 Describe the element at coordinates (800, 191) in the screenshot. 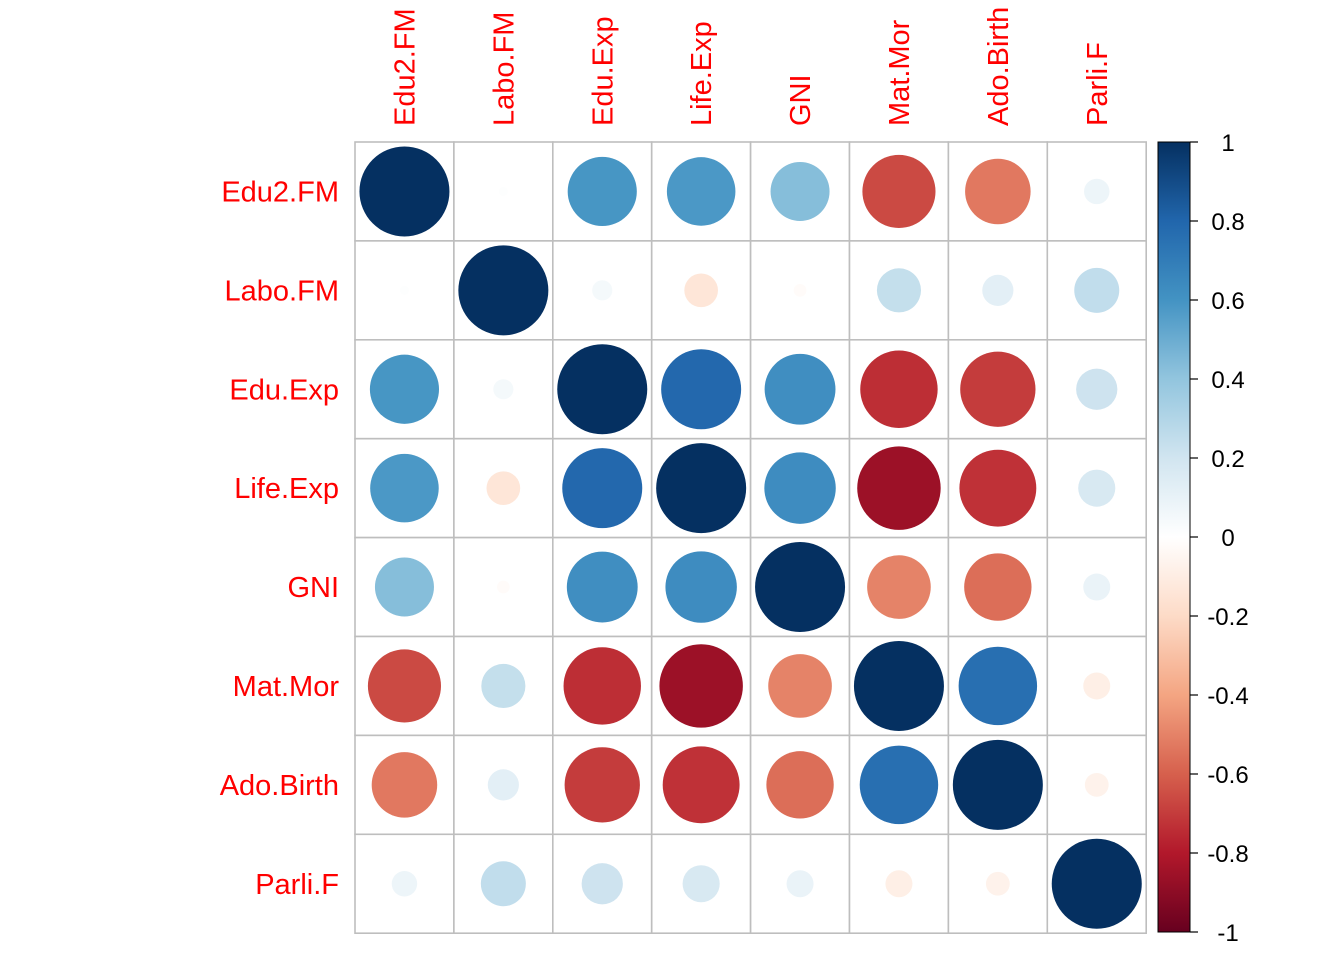

I see `correlation-circle-Edu2.FM-GNI` at that location.